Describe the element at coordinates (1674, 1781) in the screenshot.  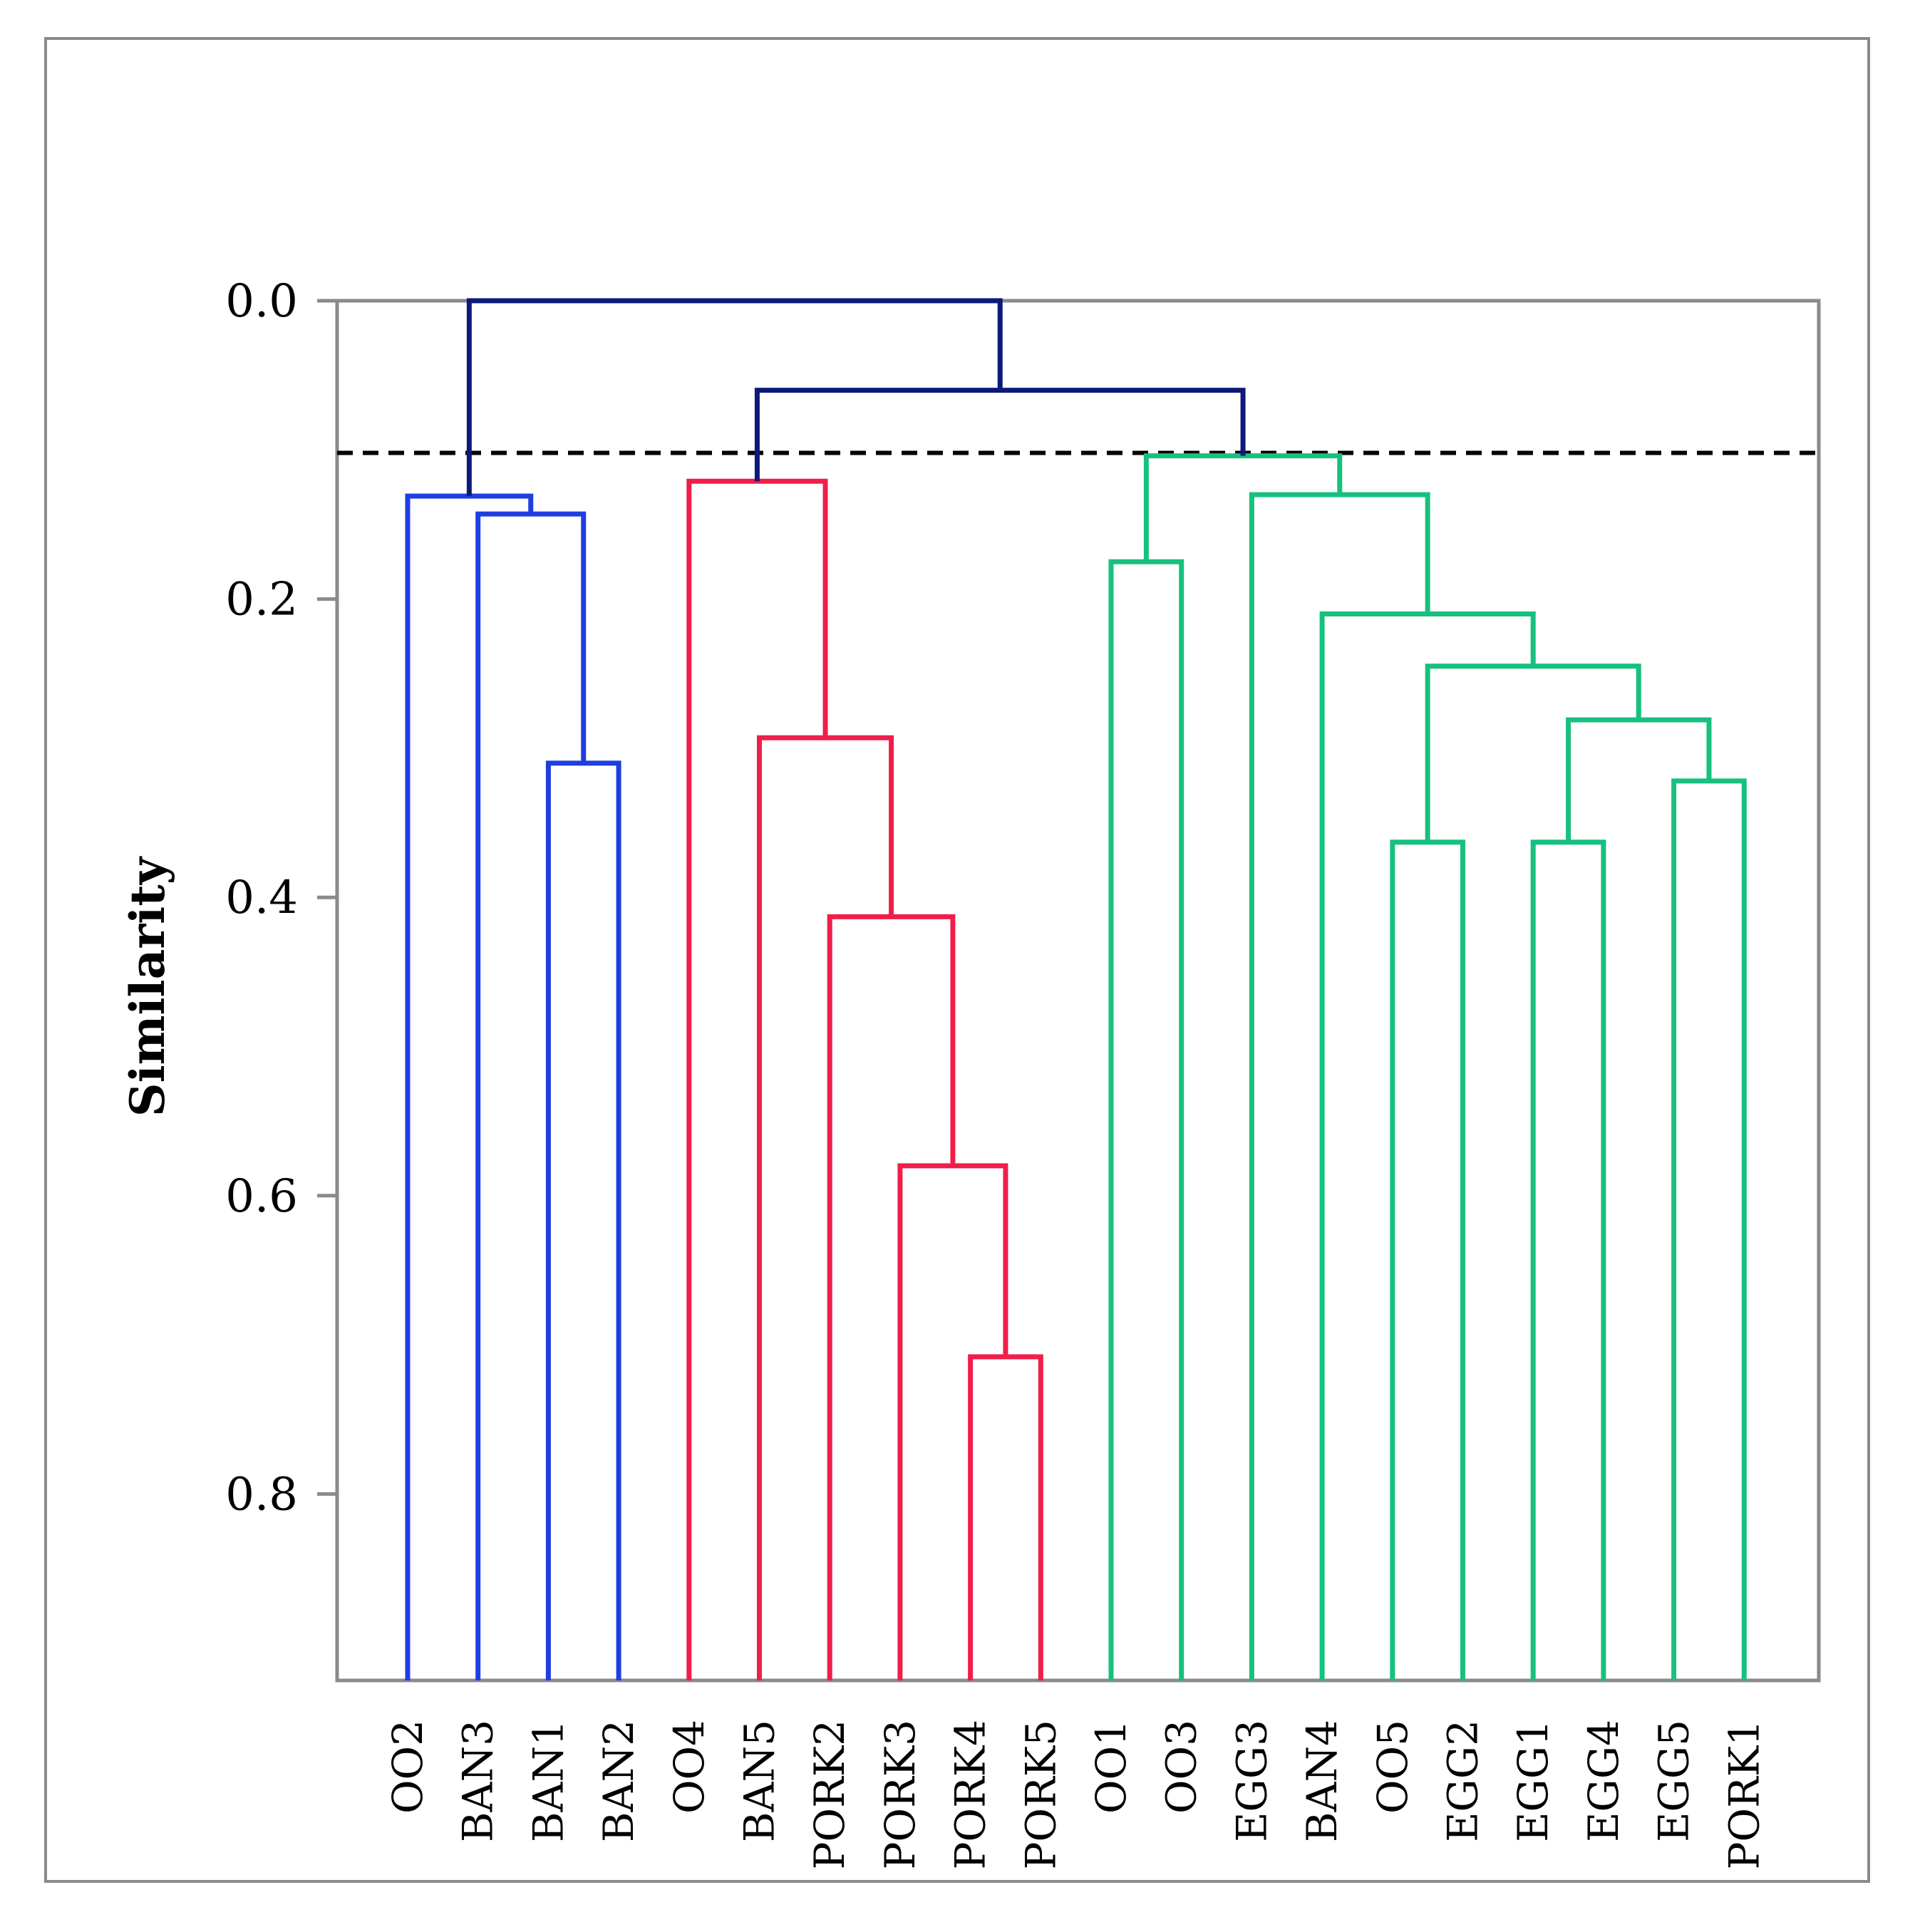
I see `leaf-label-egg5: EGG5` at that location.